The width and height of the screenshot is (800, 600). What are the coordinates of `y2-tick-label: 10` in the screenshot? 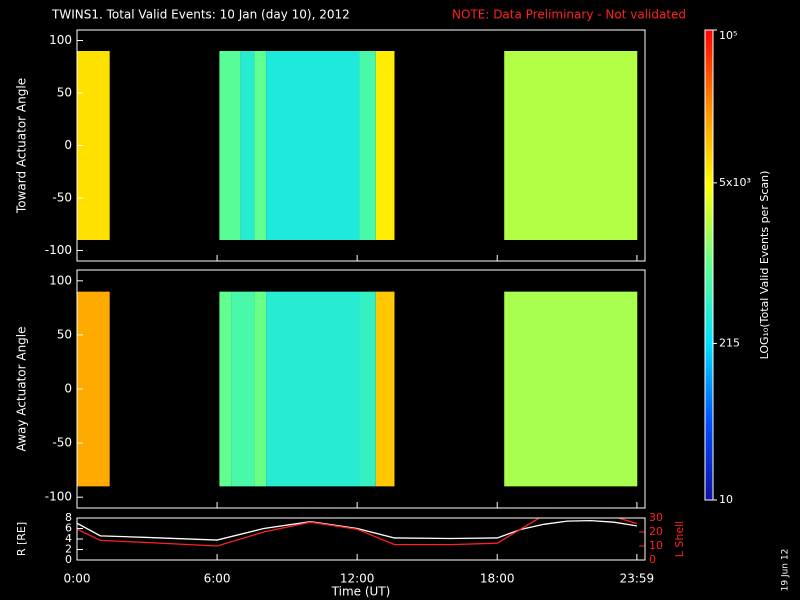 It's located at (656, 545).